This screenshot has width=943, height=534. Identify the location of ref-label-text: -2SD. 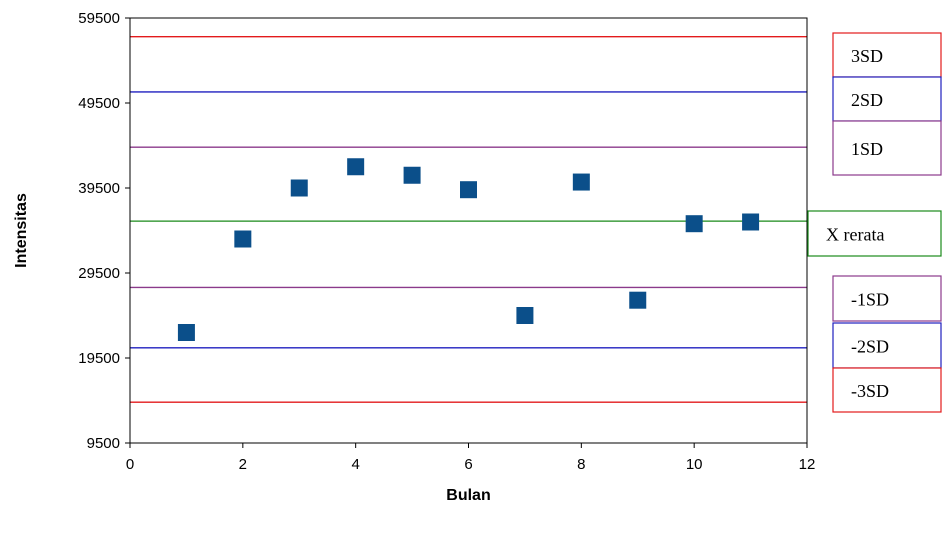
(870, 347).